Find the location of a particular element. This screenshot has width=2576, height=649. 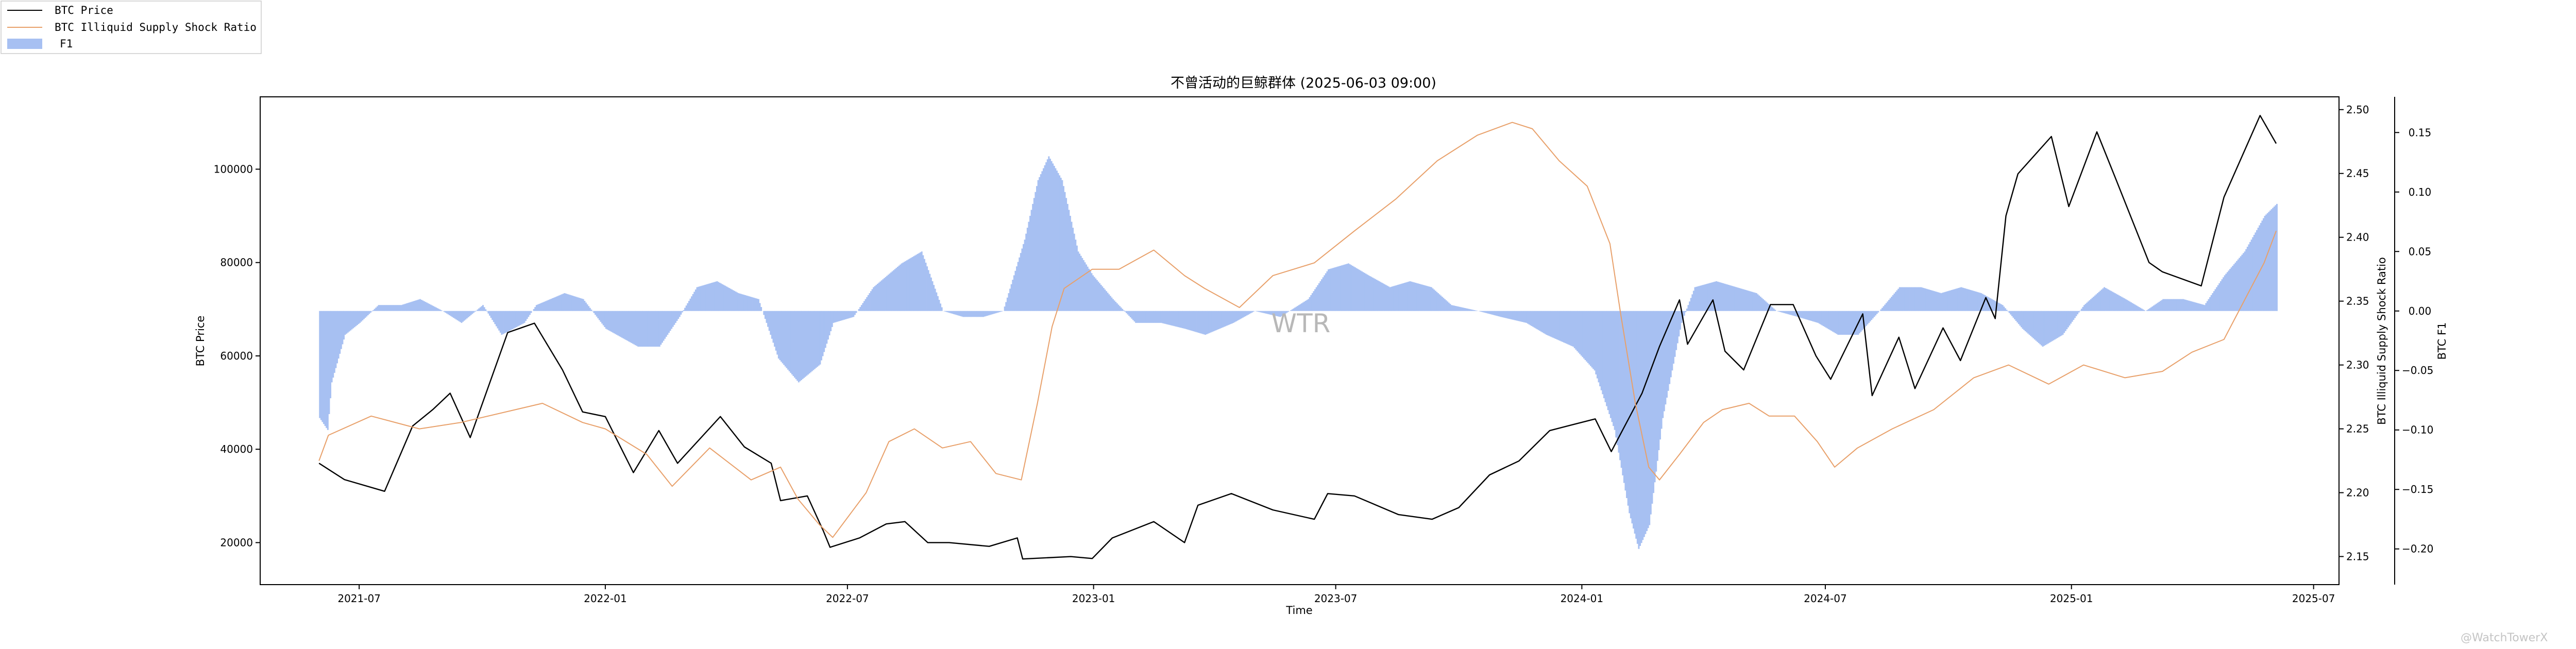

x-tick-label: 2025-07 is located at coordinates (2313, 598).